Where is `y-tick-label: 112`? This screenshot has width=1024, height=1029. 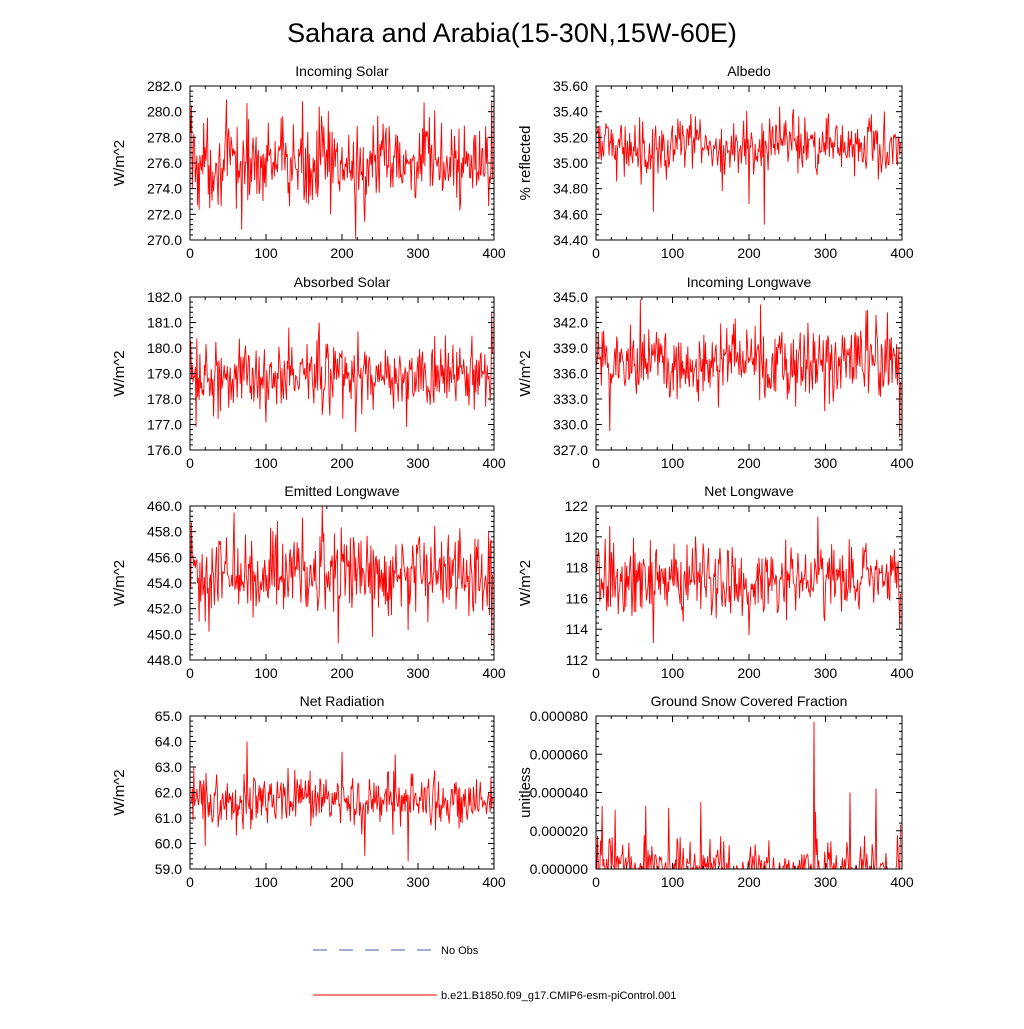 y-tick-label: 112 is located at coordinates (577, 660).